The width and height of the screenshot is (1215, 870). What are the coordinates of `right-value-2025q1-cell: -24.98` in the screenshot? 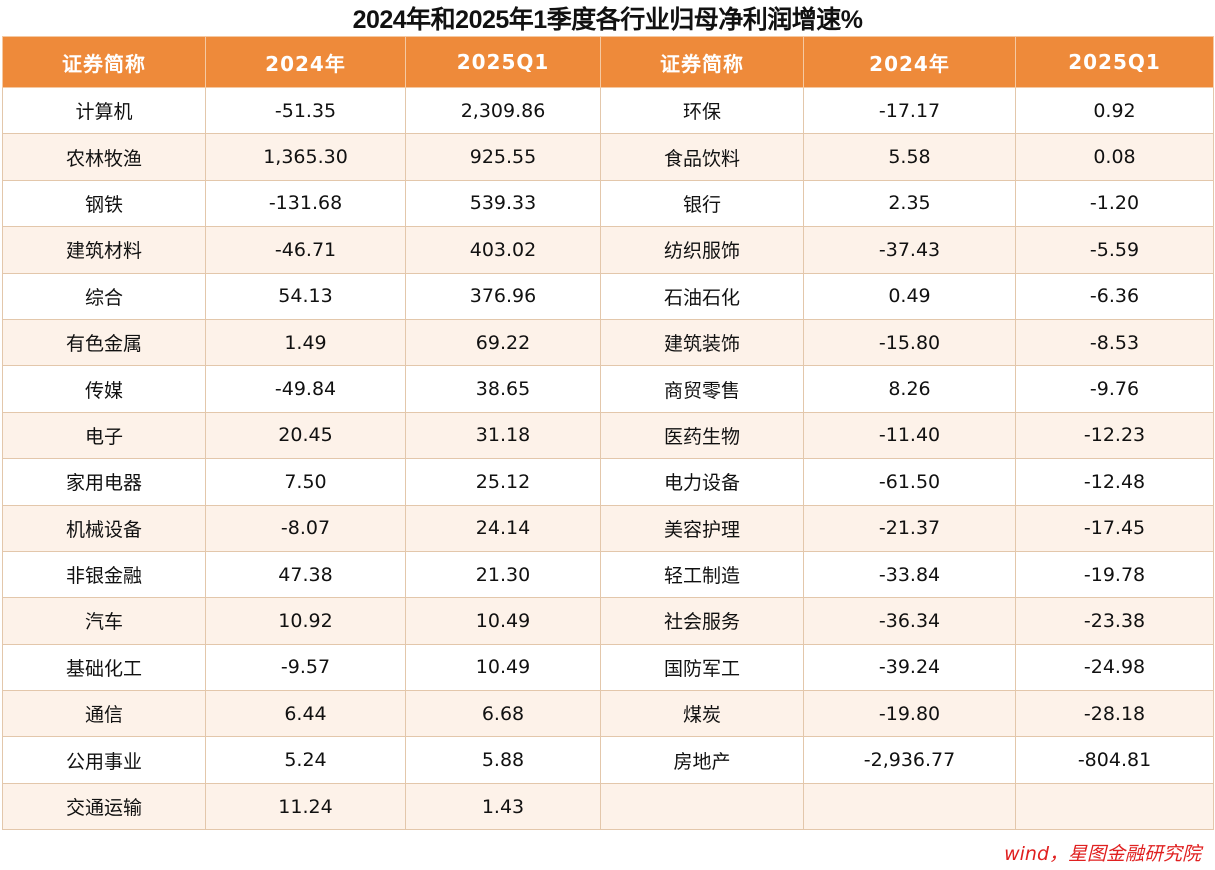 It's located at (1114, 667).